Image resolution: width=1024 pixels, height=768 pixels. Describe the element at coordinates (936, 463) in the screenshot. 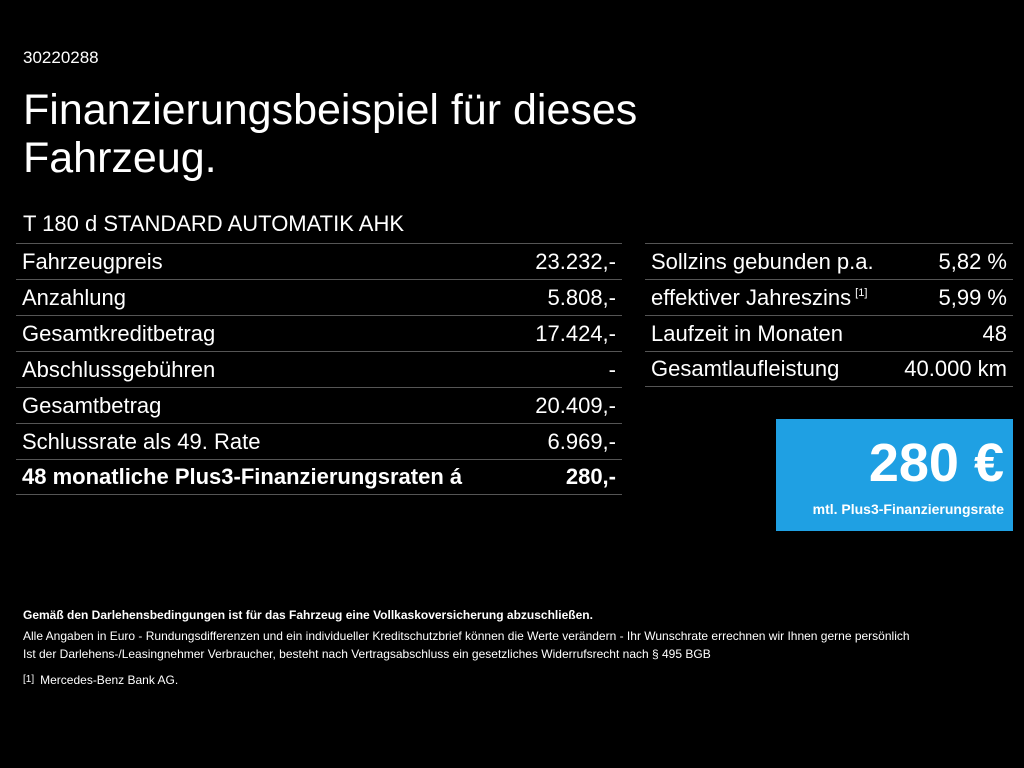

I see `rate-amount: 280 €` at that location.